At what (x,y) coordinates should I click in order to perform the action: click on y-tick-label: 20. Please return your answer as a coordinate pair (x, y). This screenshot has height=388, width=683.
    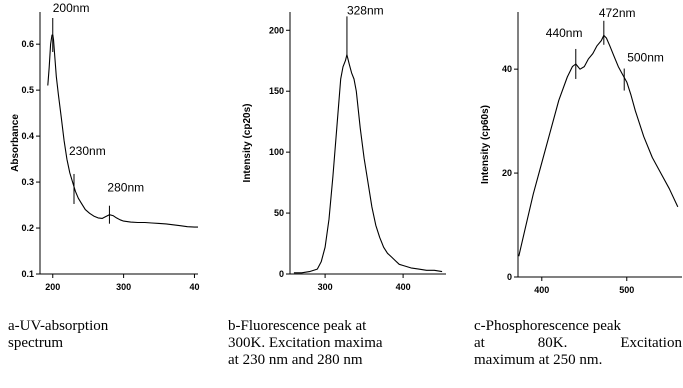
    Looking at the image, I should click on (507, 173).